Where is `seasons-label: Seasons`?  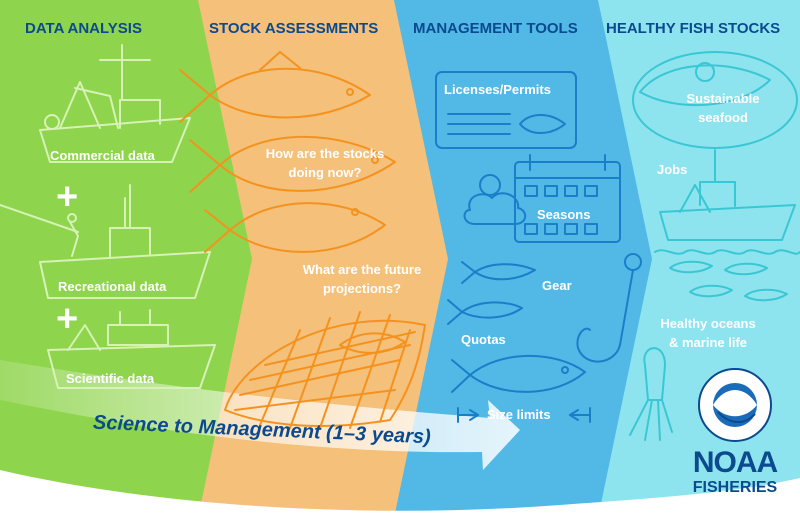
seasons-label: Seasons is located at coordinates (564, 214).